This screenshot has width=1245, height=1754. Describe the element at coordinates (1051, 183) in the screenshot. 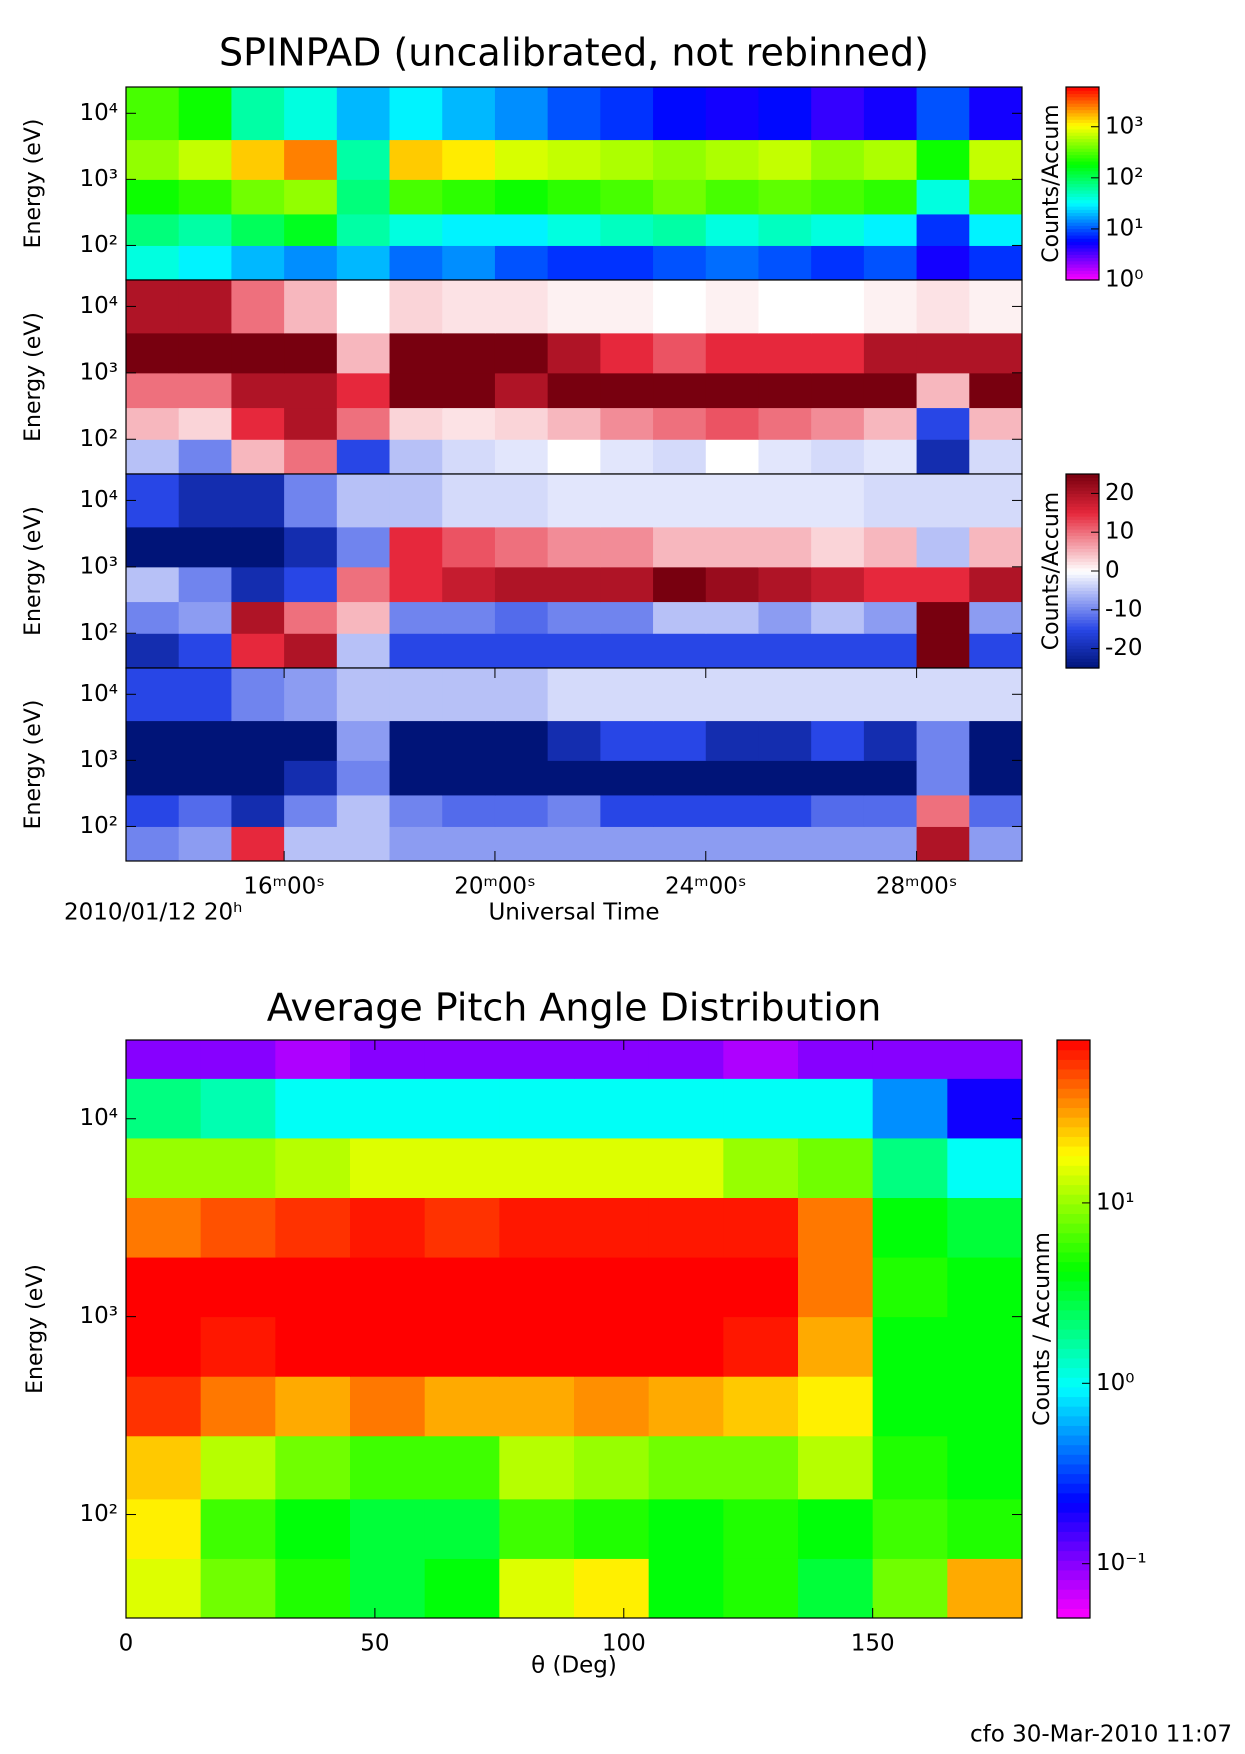

I see `colorbar-title: Counts/Accum` at that location.